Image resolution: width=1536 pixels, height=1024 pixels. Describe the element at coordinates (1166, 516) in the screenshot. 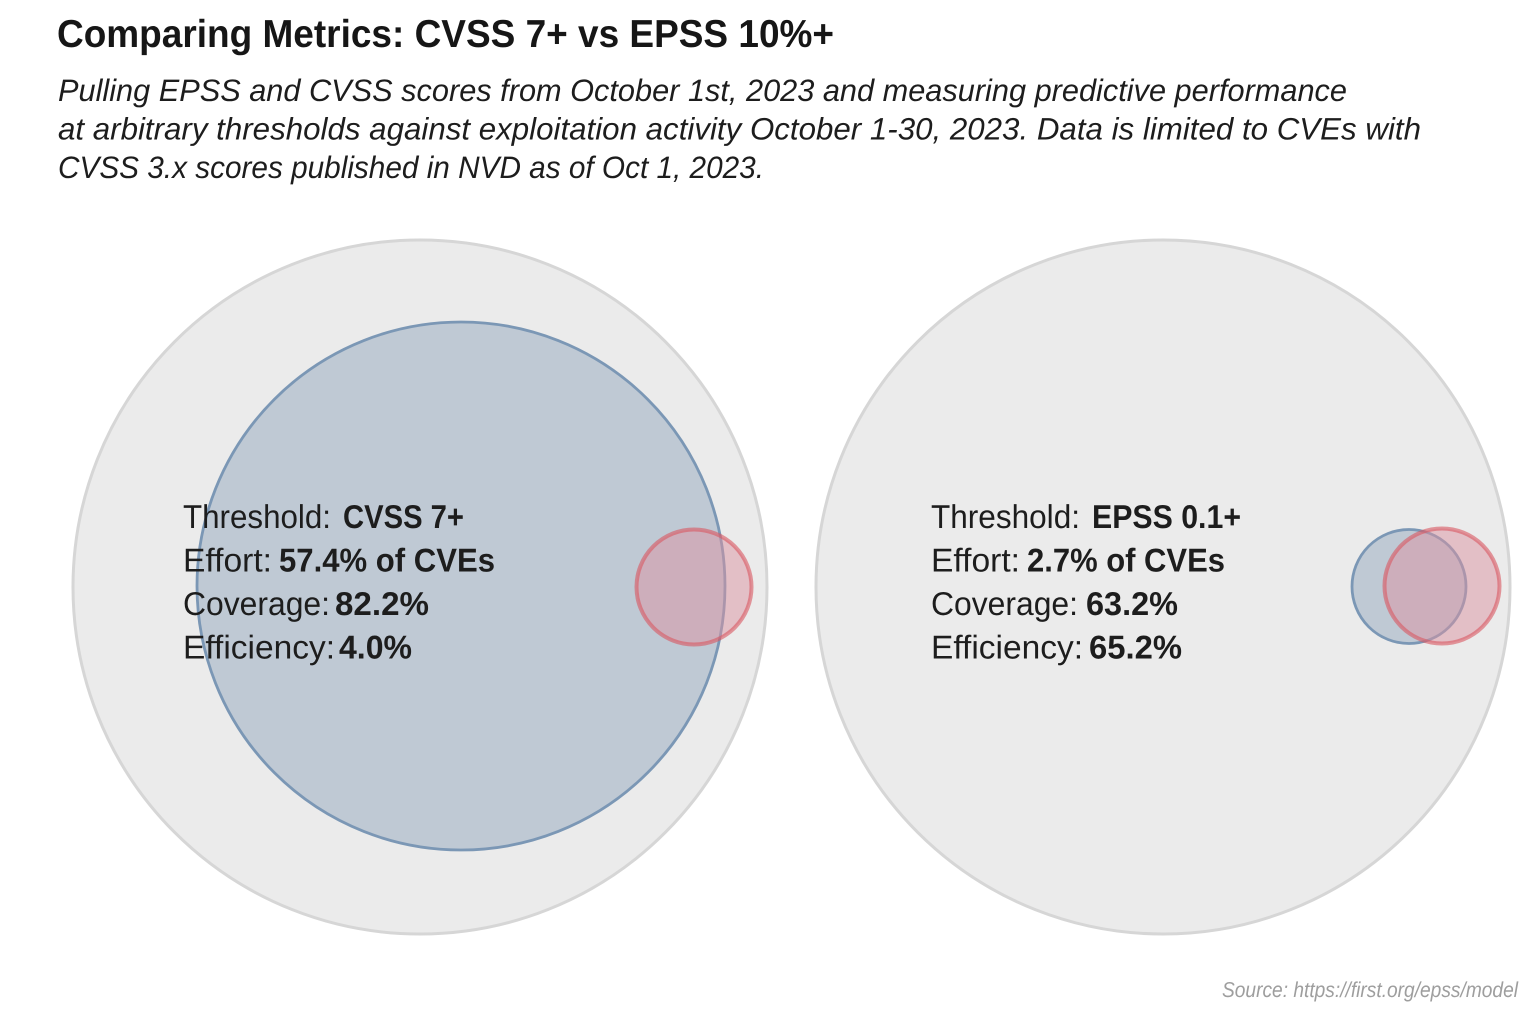

I see `svg-text: EPSS 0.1+` at that location.